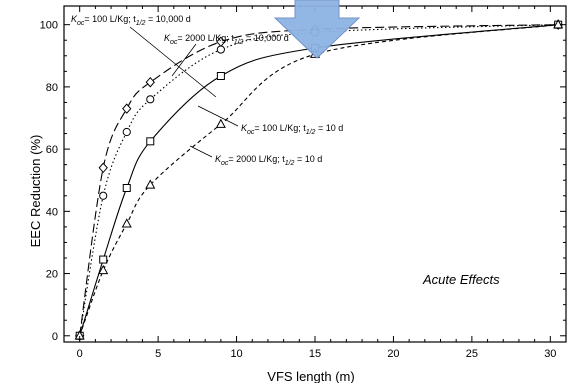 The width and height of the screenshot is (577, 383). What do you see at coordinates (393, 354) in the screenshot?
I see `x-tick-label: 20` at bounding box center [393, 354].